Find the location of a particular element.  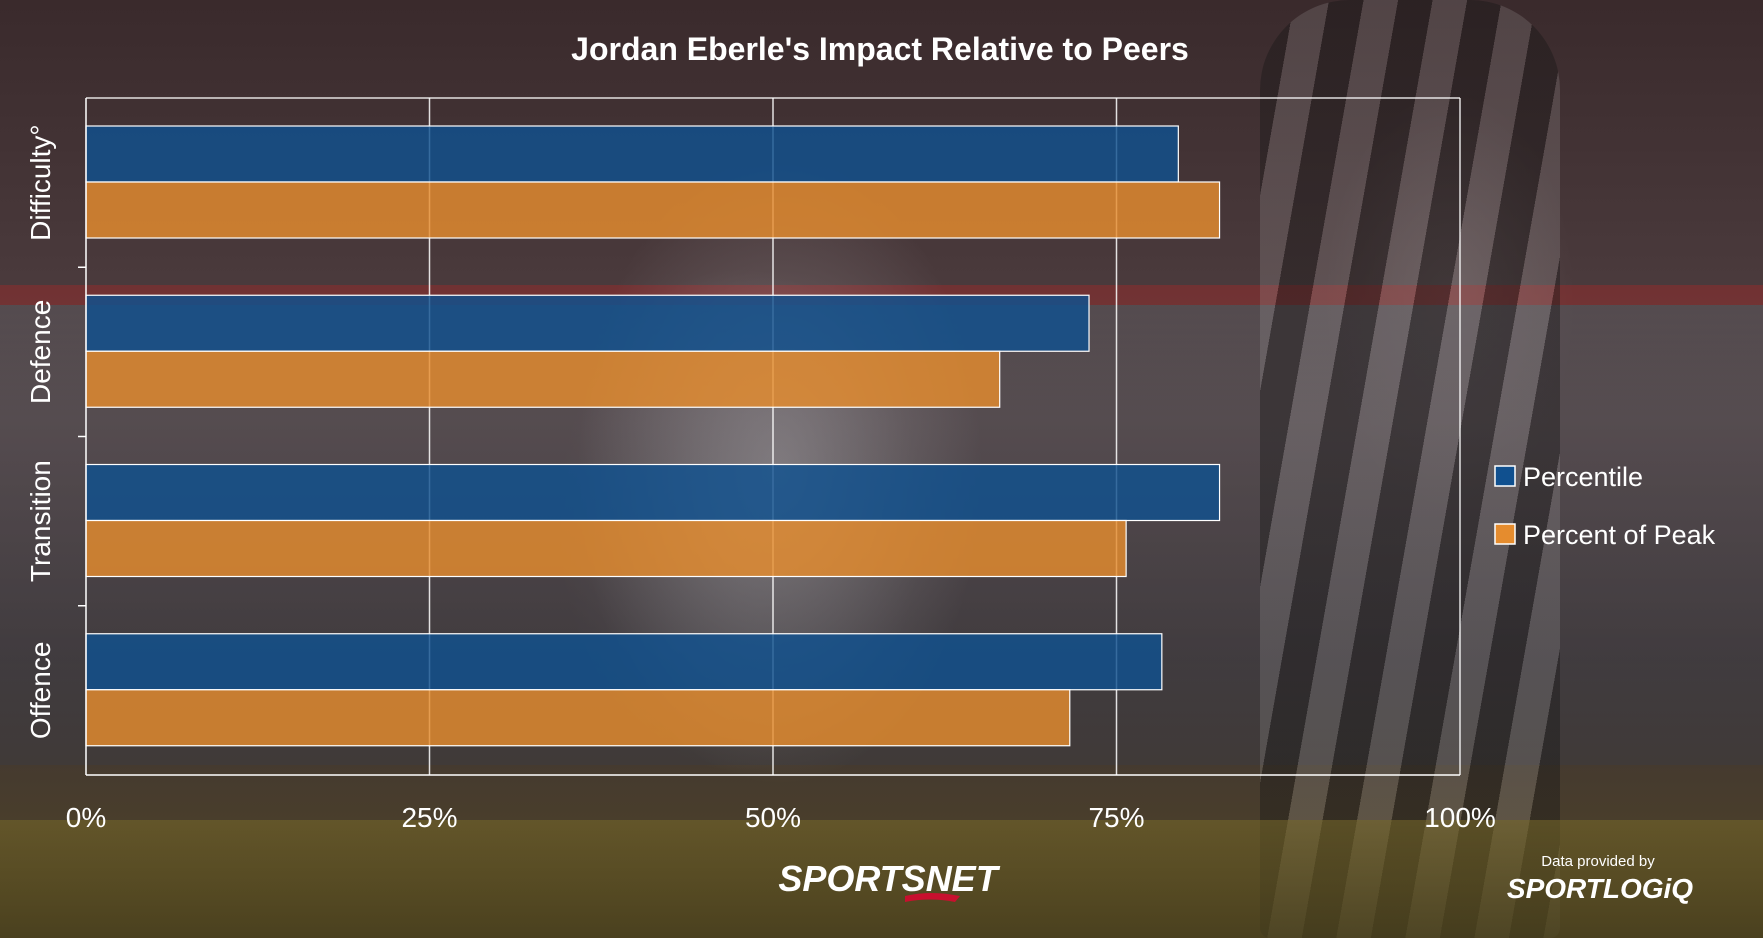

sportsnet-logo-text: SPORTSNET is located at coordinates (889, 878).